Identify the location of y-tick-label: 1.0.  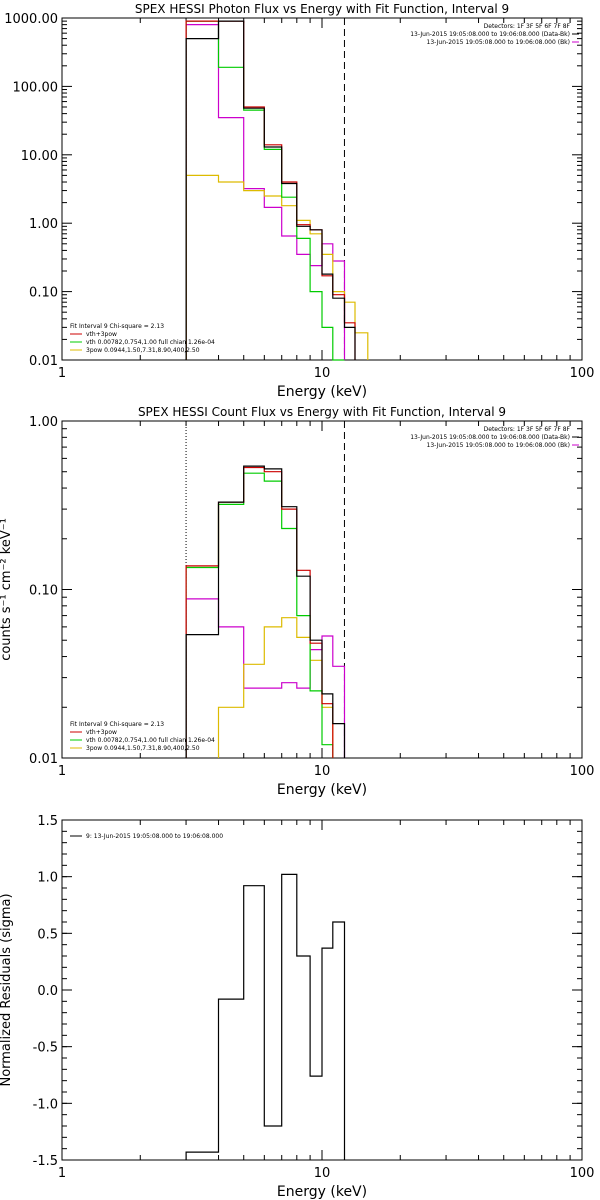
(47, 878).